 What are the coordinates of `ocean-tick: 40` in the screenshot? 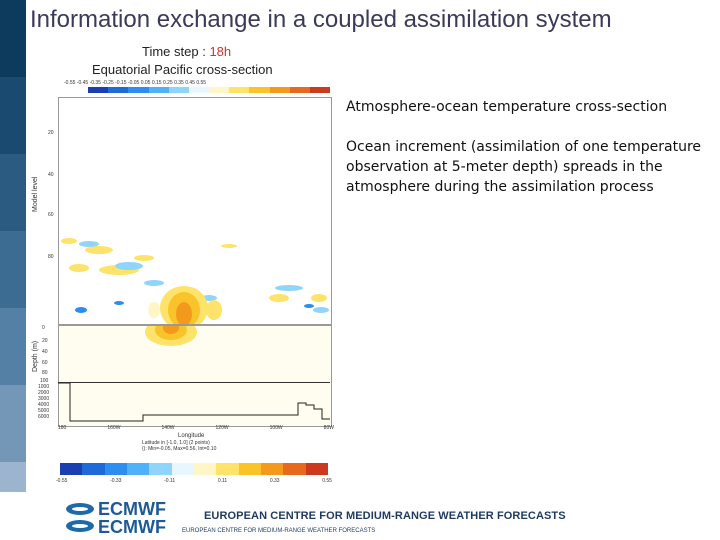 It's located at (45, 352).